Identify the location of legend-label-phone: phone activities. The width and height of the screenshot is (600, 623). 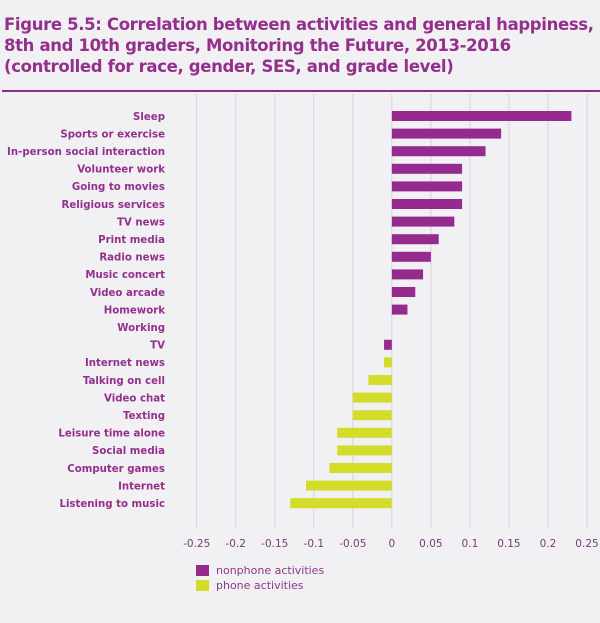
(260, 585).